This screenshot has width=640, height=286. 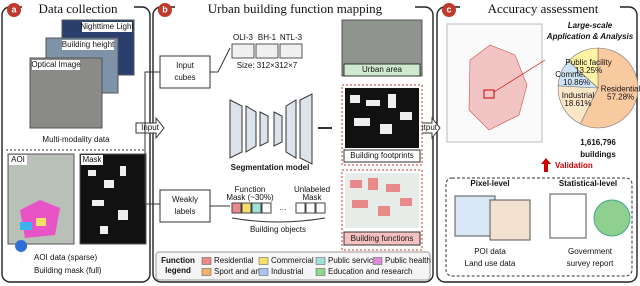 What do you see at coordinates (287, 271) in the screenshot?
I see `legend-label: Industrial` at bounding box center [287, 271].